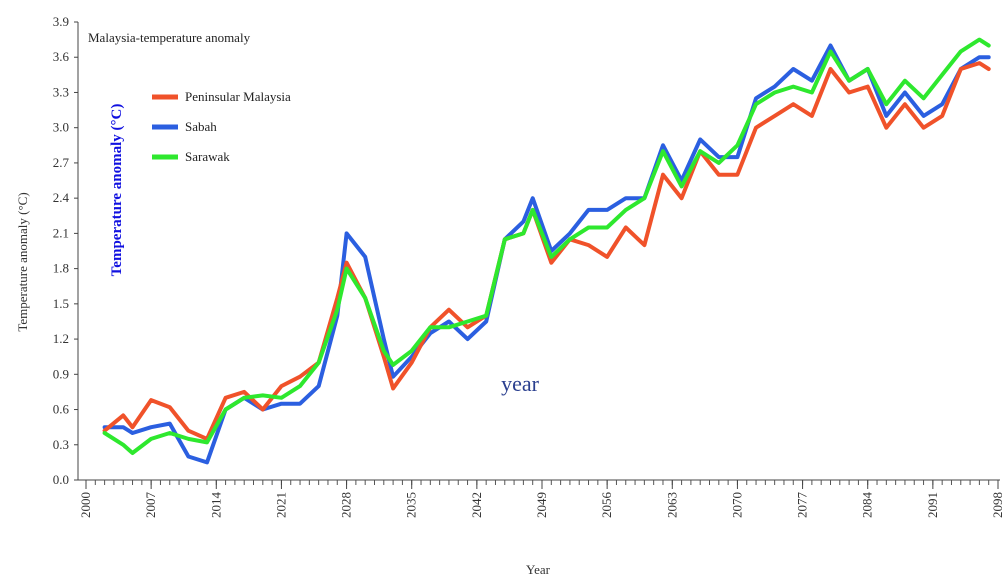 The image size is (1008, 579). I want to click on y-tick-label: 2.4, so click(61, 197).